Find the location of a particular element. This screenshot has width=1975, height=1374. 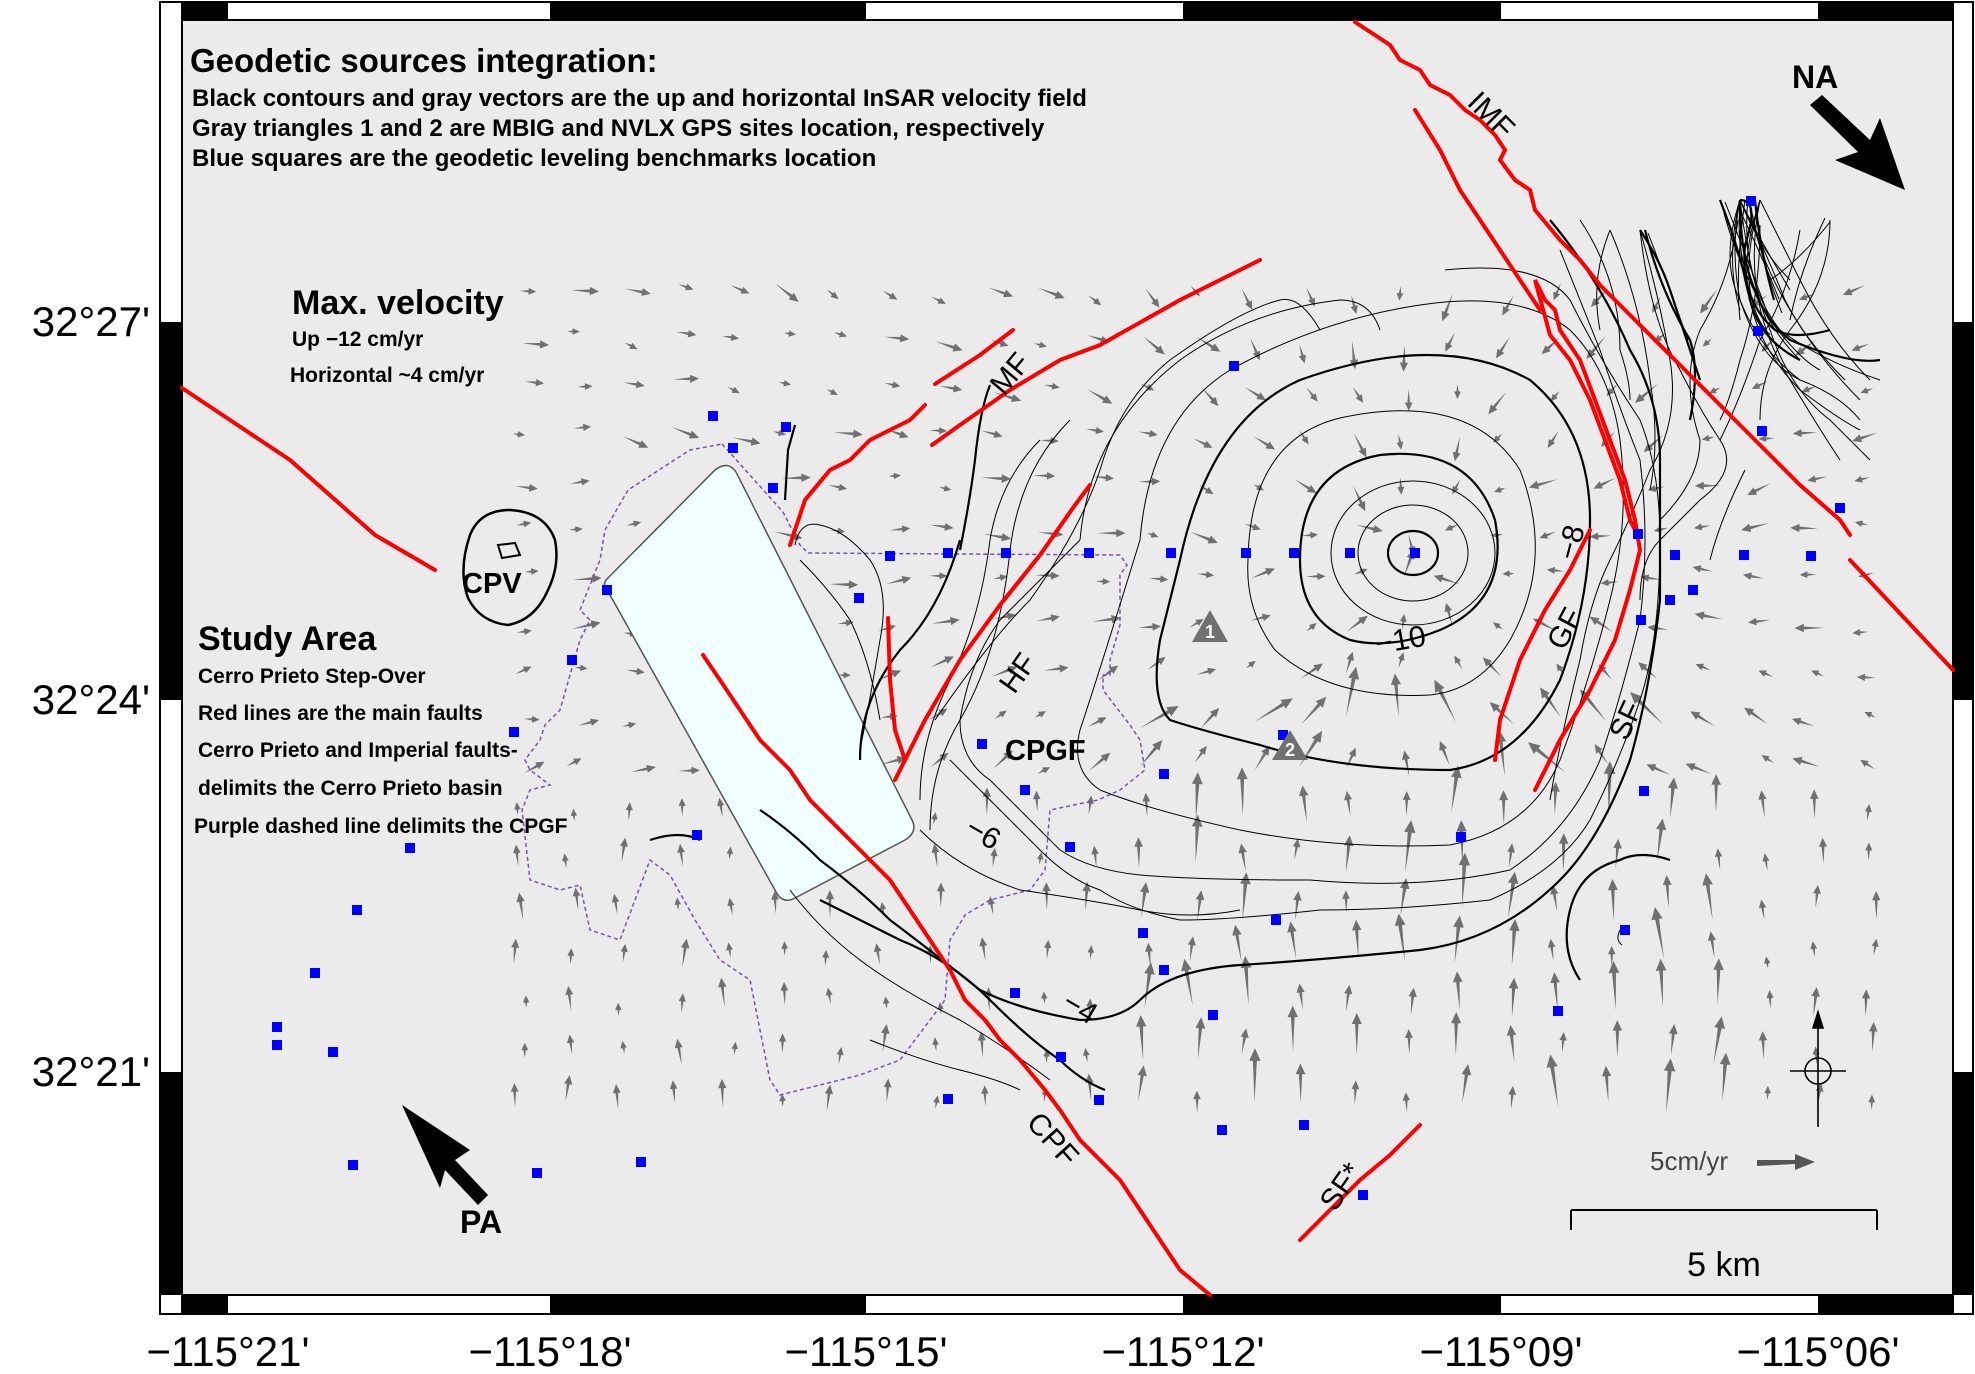

crosshair-icon is located at coordinates (1818, 1068).